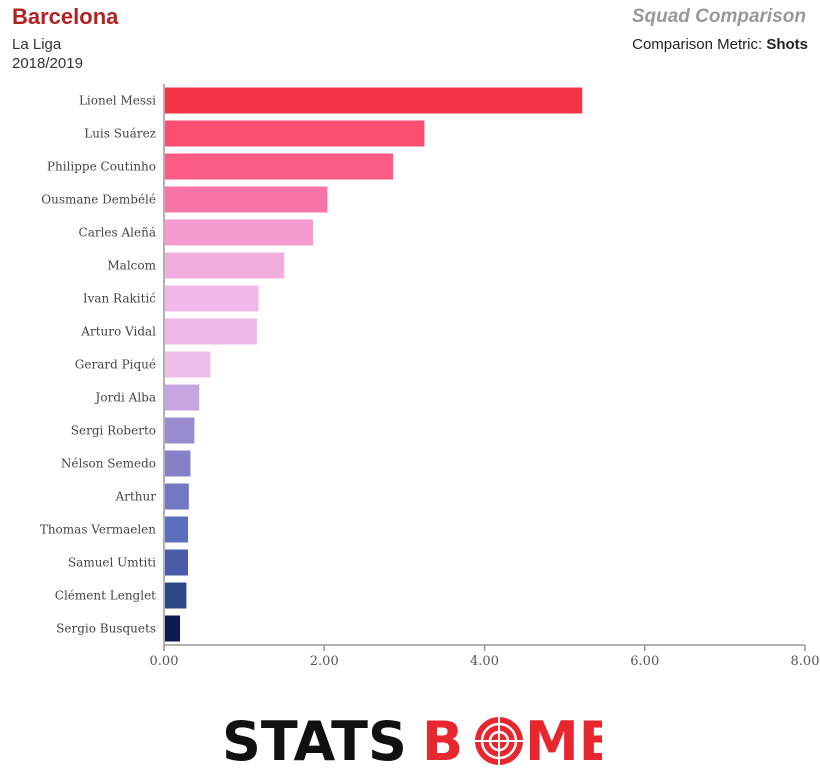 This screenshot has width=820, height=780. I want to click on player-label: Philippe Coutinho, so click(101, 167).